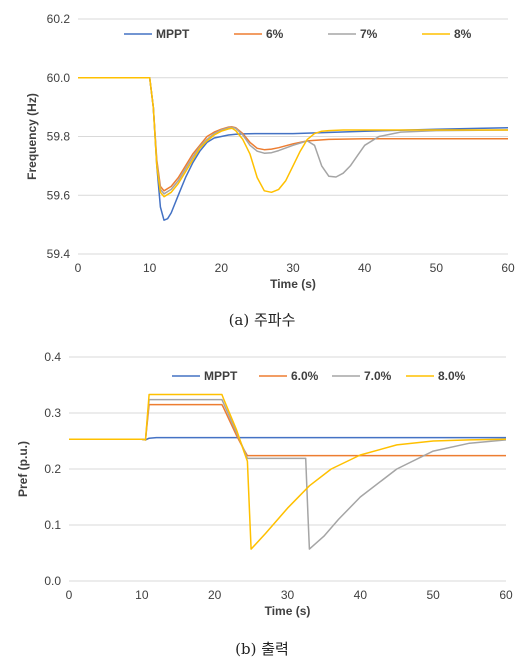  What do you see at coordinates (52, 525) in the screenshot?
I see `y-tick-label: 0.1` at bounding box center [52, 525].